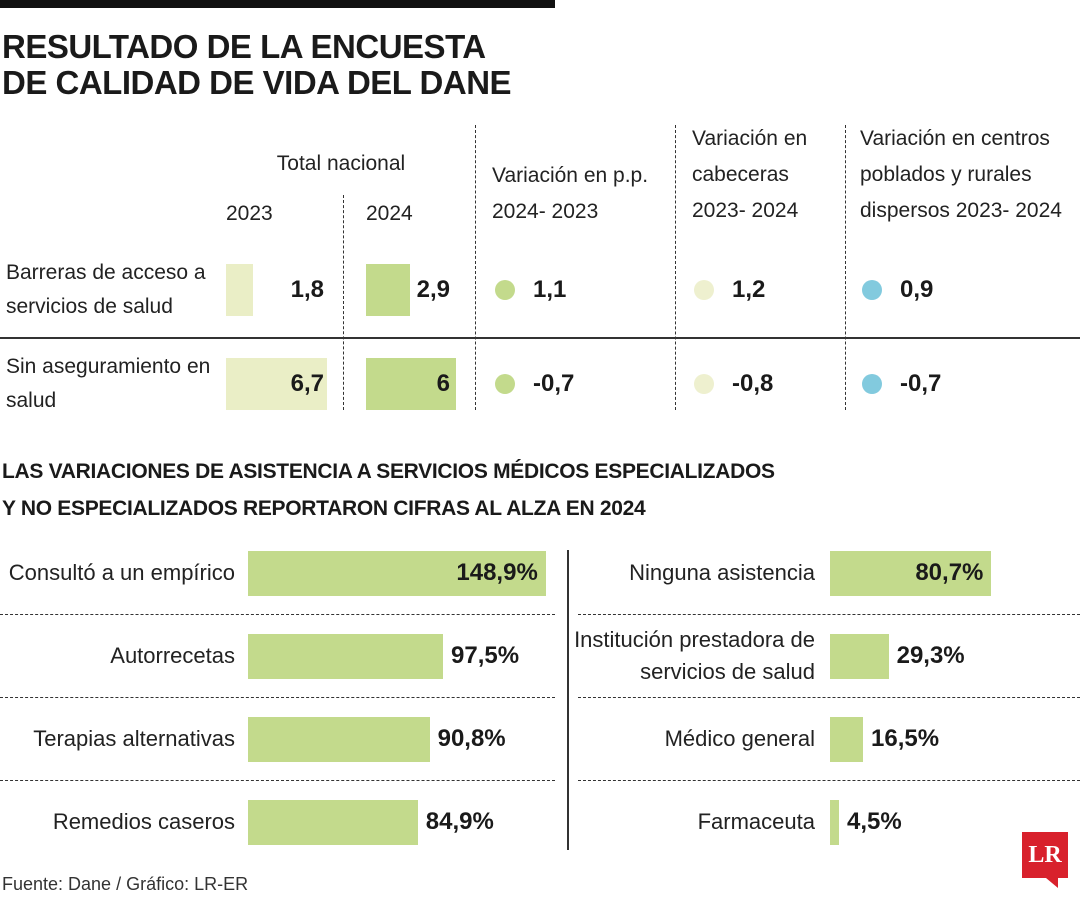 This screenshot has height=900, width=1080. Describe the element at coordinates (125, 884) in the screenshot. I see `source: Fuente: Dane / Gráfico: LR-ER` at that location.